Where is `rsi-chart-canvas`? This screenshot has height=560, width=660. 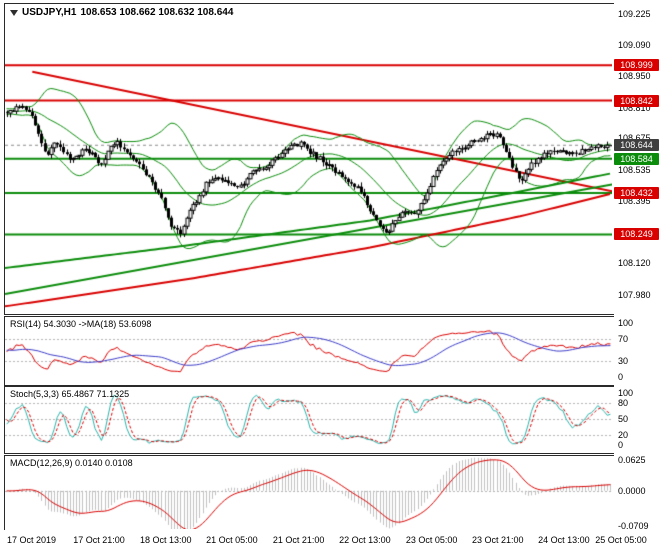
rsi-chart-canvas is located at coordinates (308, 350).